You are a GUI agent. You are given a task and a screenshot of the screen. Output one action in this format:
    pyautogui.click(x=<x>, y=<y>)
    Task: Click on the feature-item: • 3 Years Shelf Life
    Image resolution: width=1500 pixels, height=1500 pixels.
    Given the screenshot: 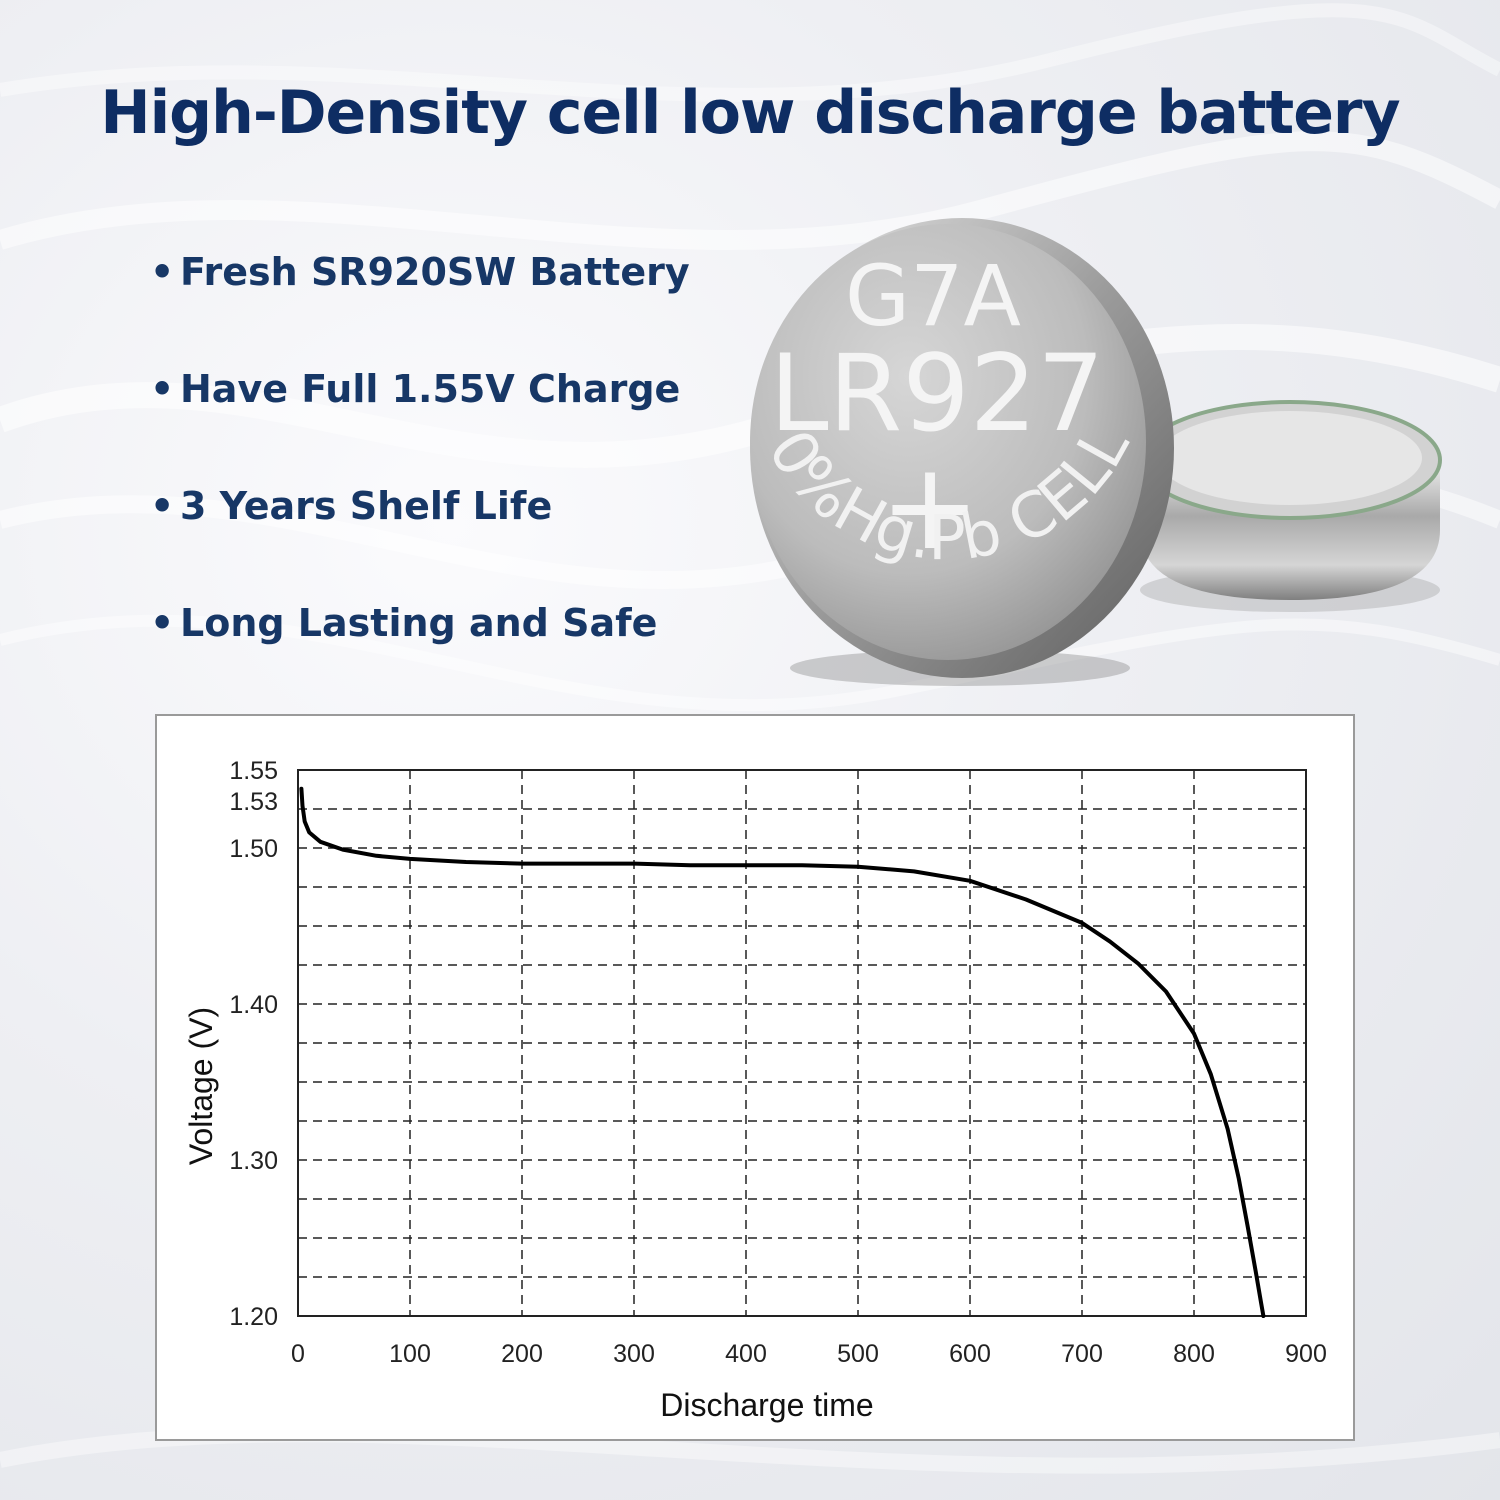 What is the action you would take?
    pyautogui.click(x=420, y=542)
    